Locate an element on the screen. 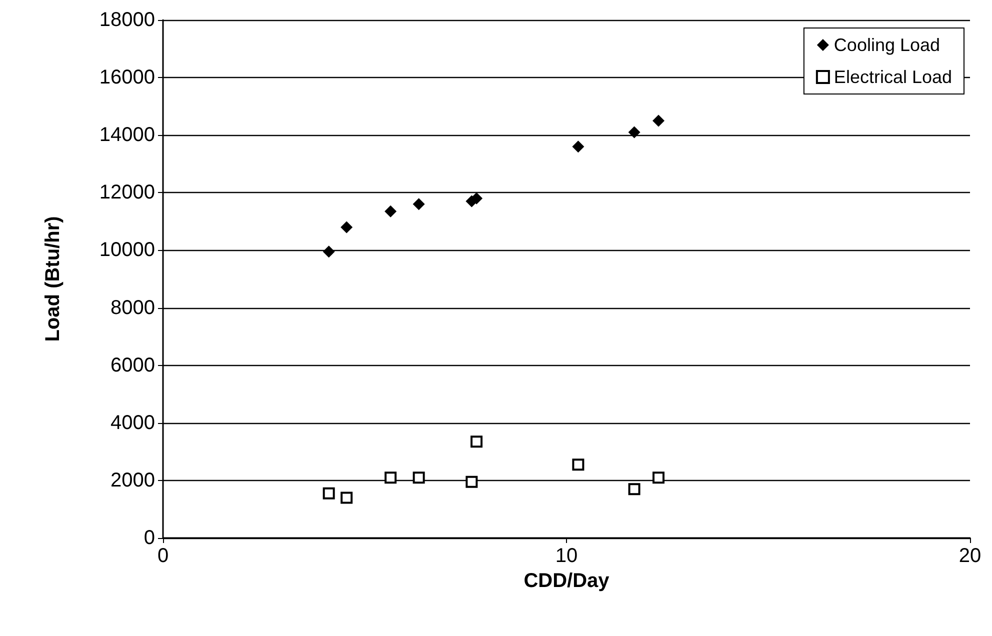 This screenshot has height=636, width=992. y-tick-label: 8000 is located at coordinates (132, 307).